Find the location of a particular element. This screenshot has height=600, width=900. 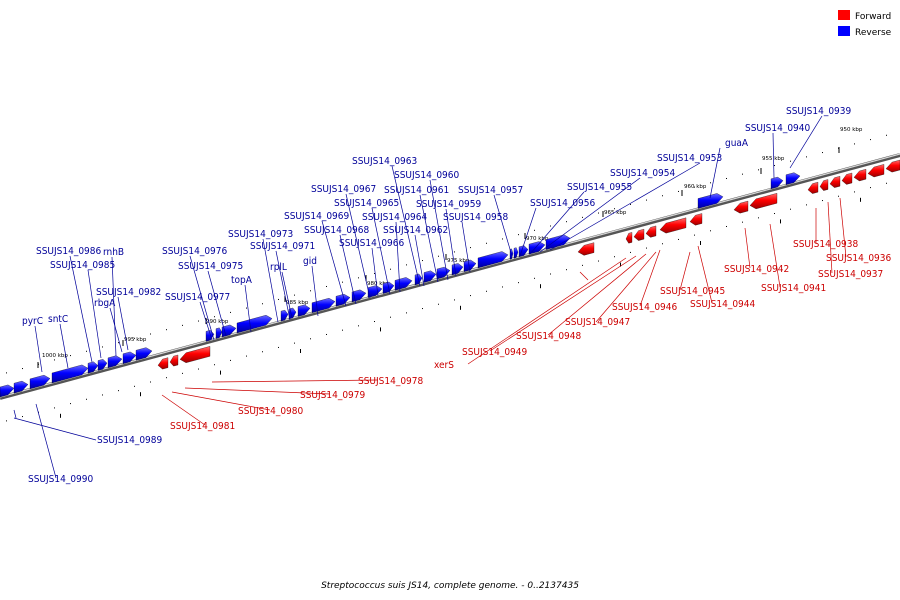

gene-label: SSUJS14_0971 is located at coordinates (282, 246).